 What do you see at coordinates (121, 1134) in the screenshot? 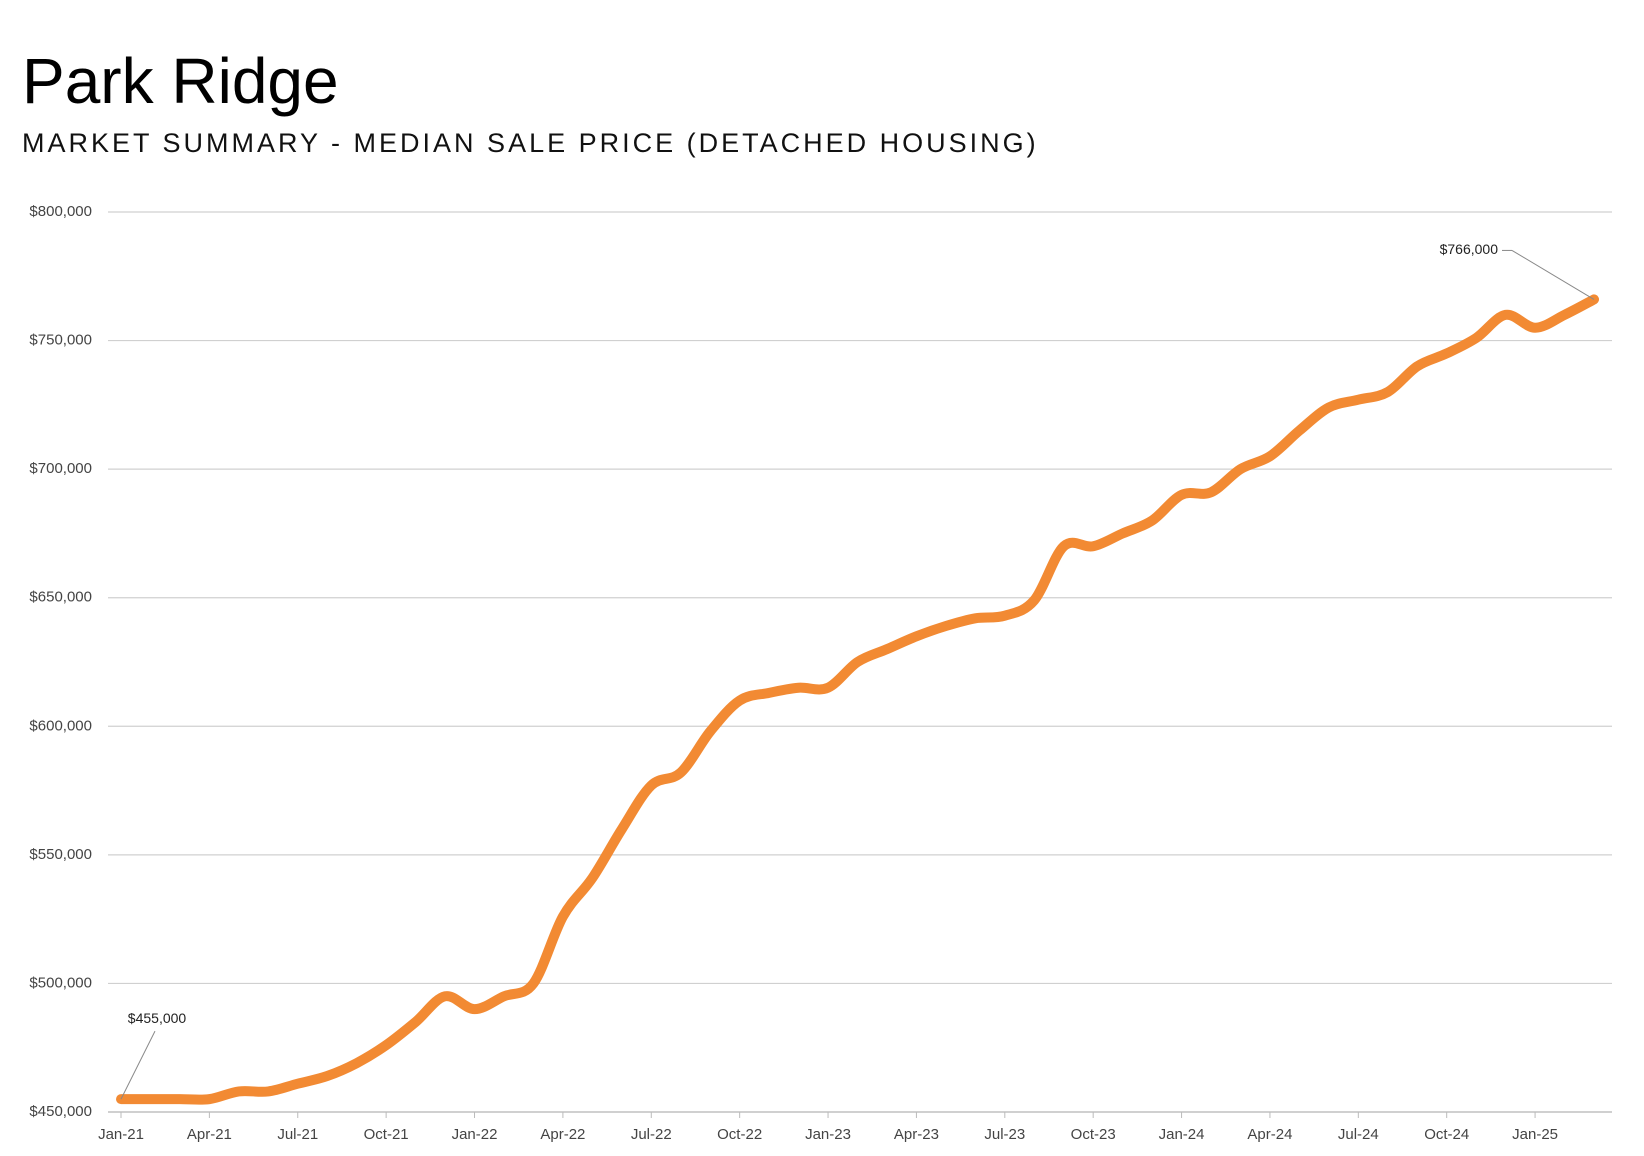
I see `x-tick-label: Jan-21` at bounding box center [121, 1134].